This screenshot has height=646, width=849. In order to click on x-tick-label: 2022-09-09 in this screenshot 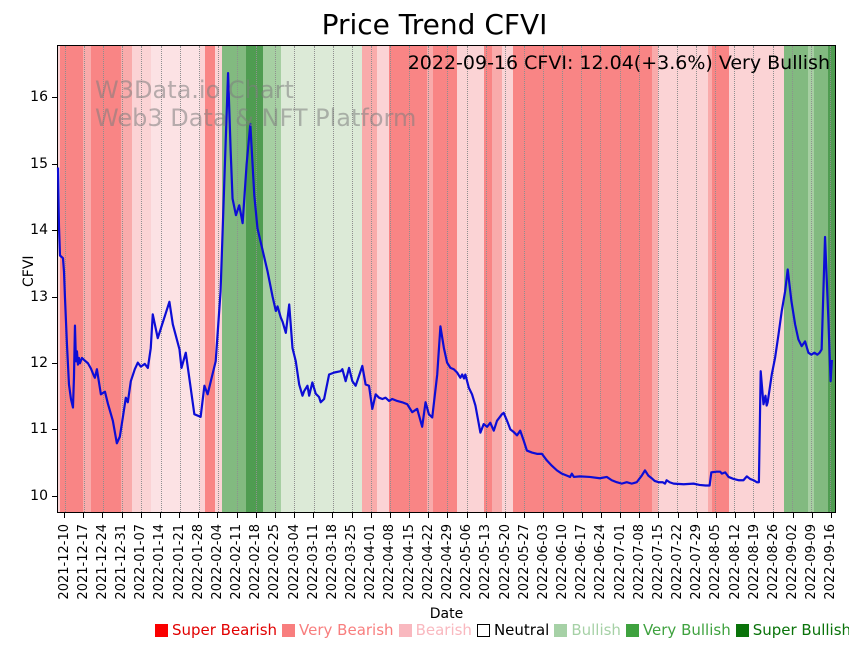, I will do `click(812, 562)`.